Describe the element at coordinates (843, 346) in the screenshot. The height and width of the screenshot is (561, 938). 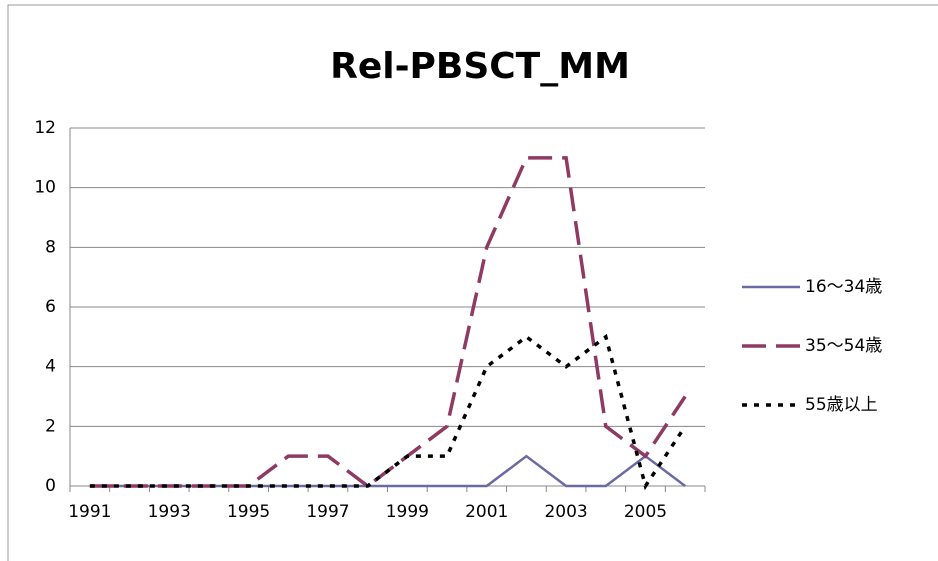
I see `legend-label: 35～54歳` at that location.